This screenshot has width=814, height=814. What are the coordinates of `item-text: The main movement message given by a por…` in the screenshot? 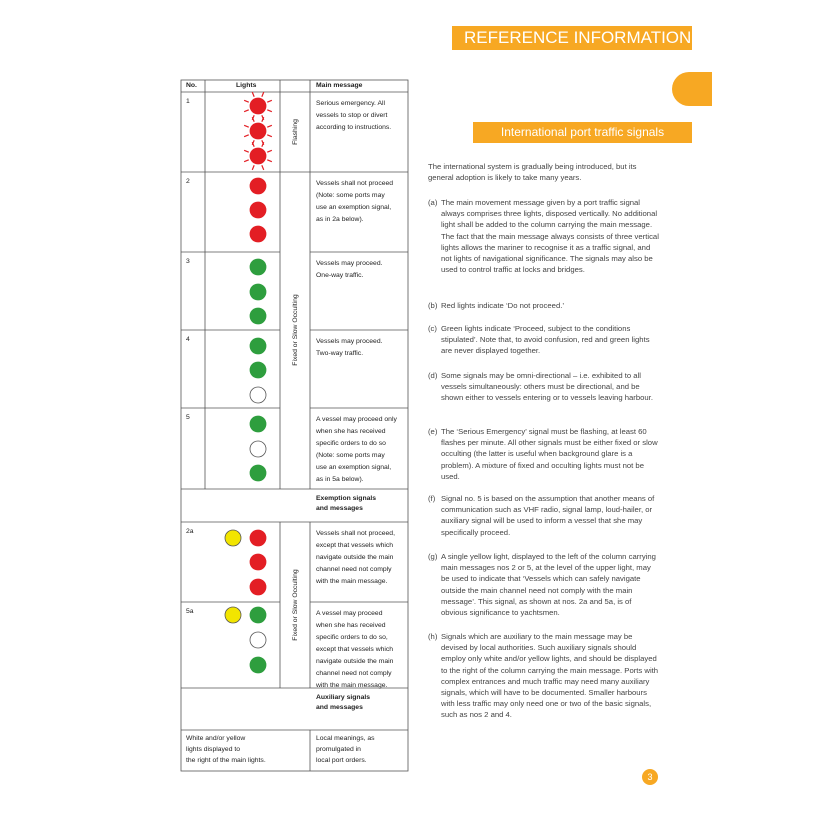 It's located at (550, 236).